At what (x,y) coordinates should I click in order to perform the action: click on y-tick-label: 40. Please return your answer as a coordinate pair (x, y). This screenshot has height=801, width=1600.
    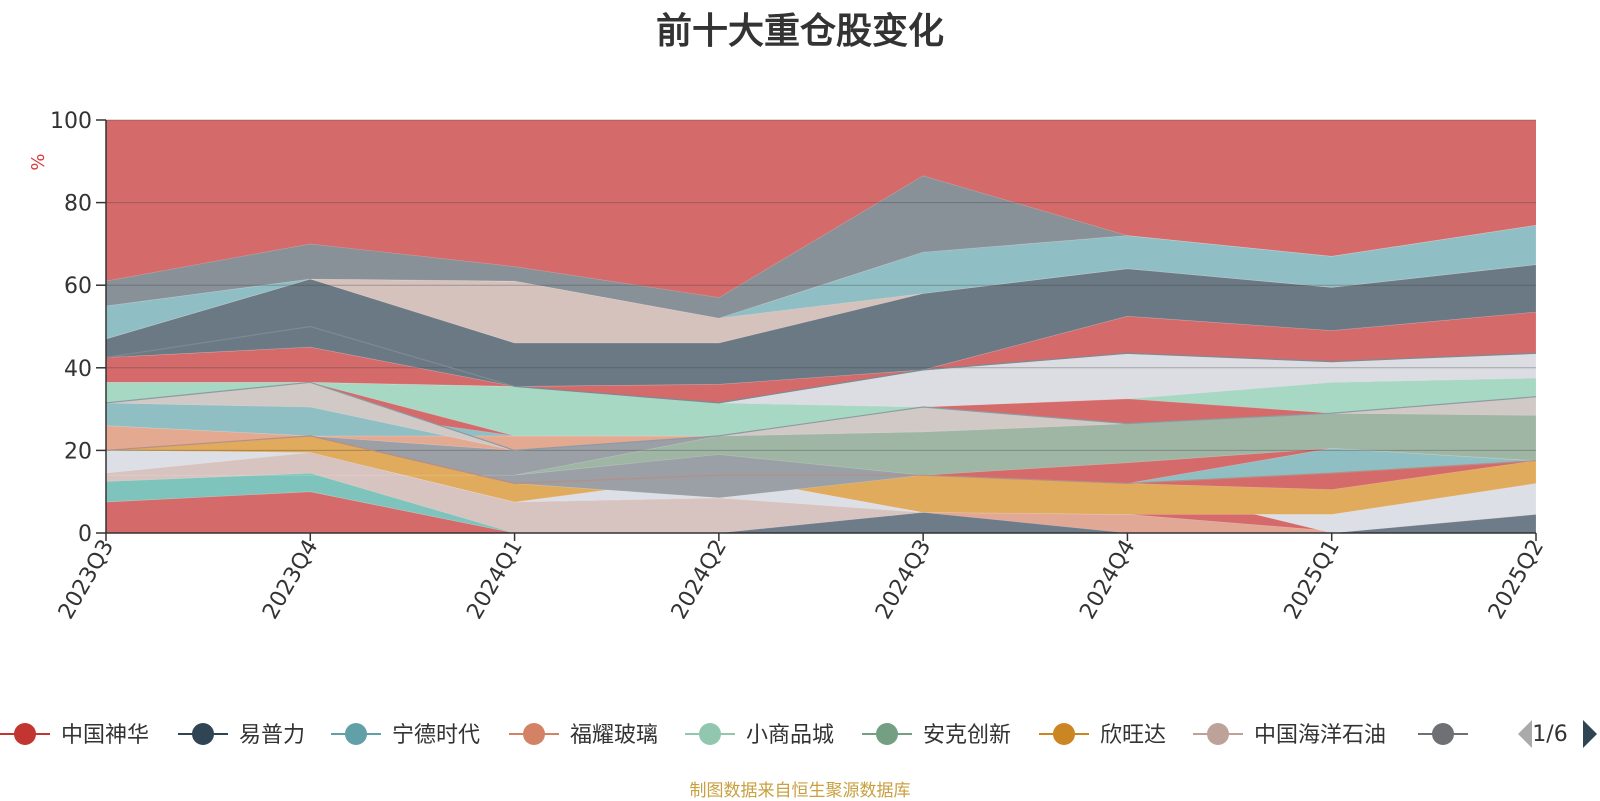
    Looking at the image, I should click on (78, 369).